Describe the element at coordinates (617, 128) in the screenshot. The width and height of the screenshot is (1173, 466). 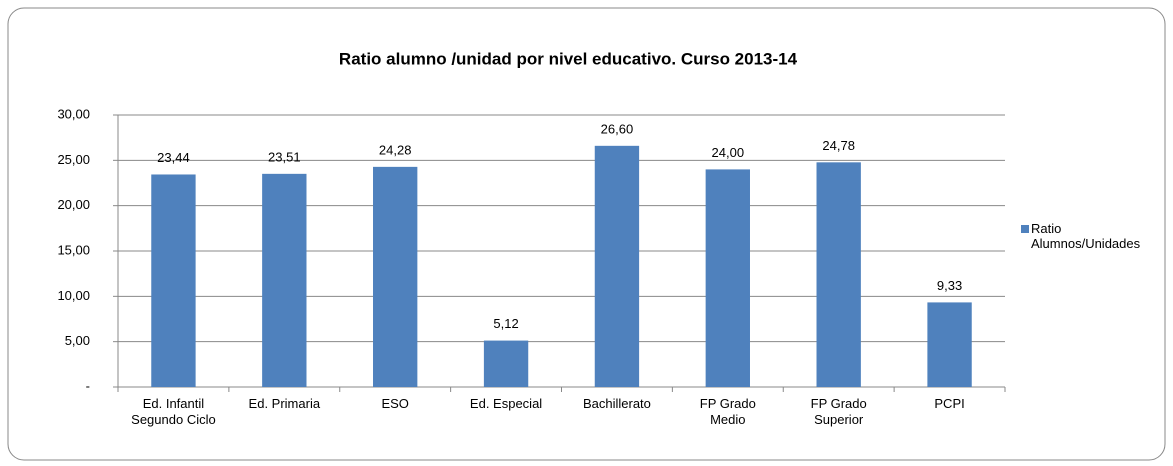
I see `data-label: 26,60` at that location.